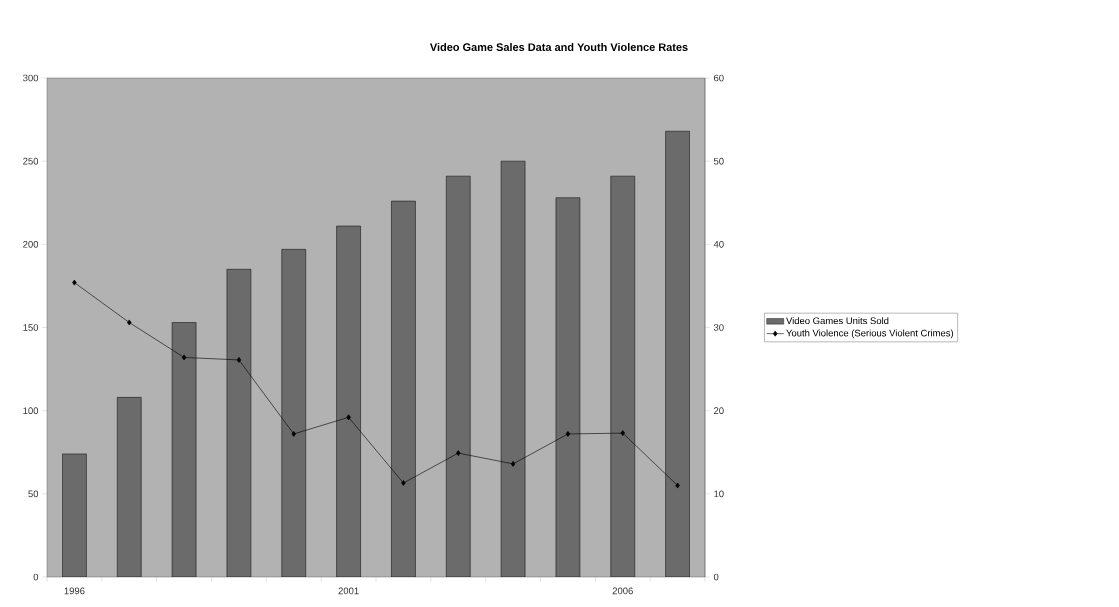 The height and width of the screenshot is (607, 1119). What do you see at coordinates (718, 244) in the screenshot?
I see `y2-tick-label: 40` at bounding box center [718, 244].